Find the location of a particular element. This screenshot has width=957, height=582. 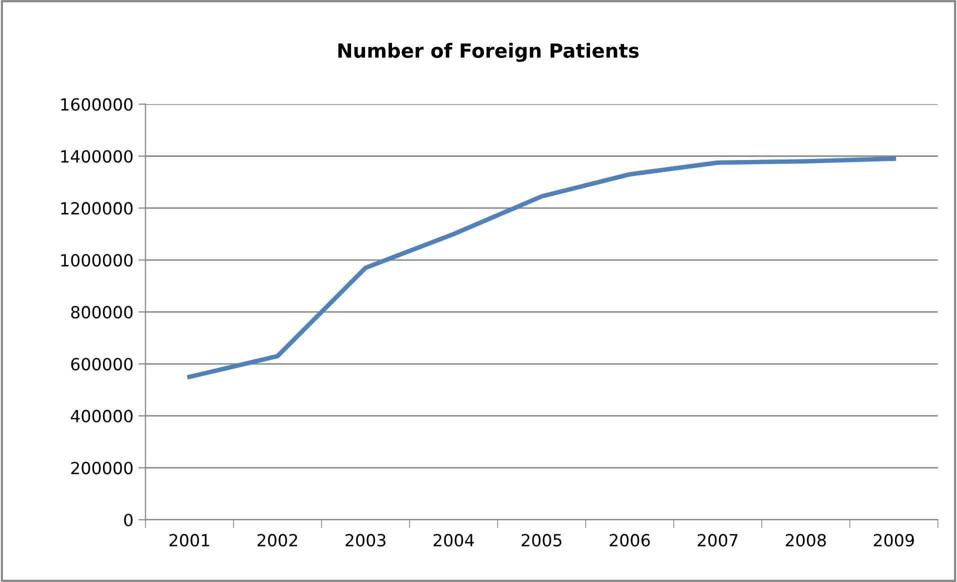

y-tick-label: 1000000 is located at coordinates (97, 260).